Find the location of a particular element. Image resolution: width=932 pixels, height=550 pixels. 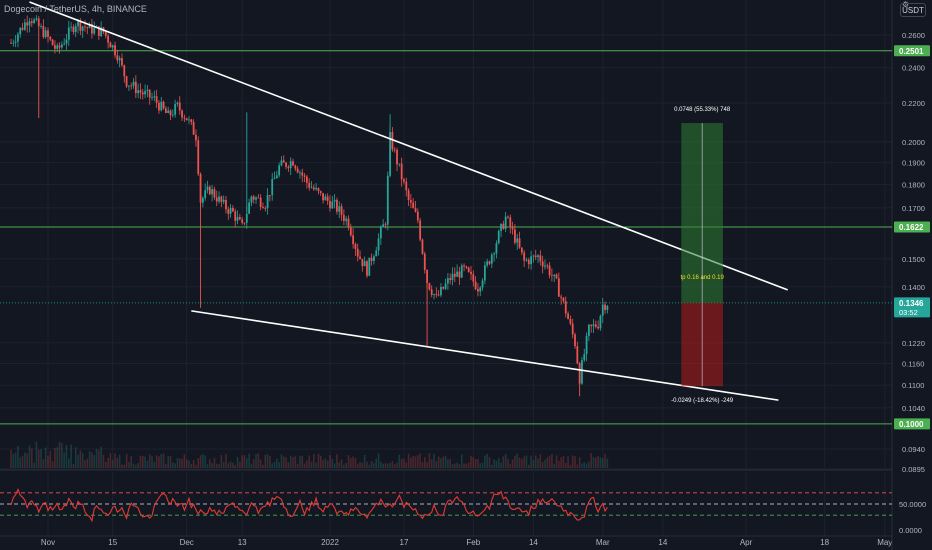

y-tick-label: 0.0895 is located at coordinates (913, 469).